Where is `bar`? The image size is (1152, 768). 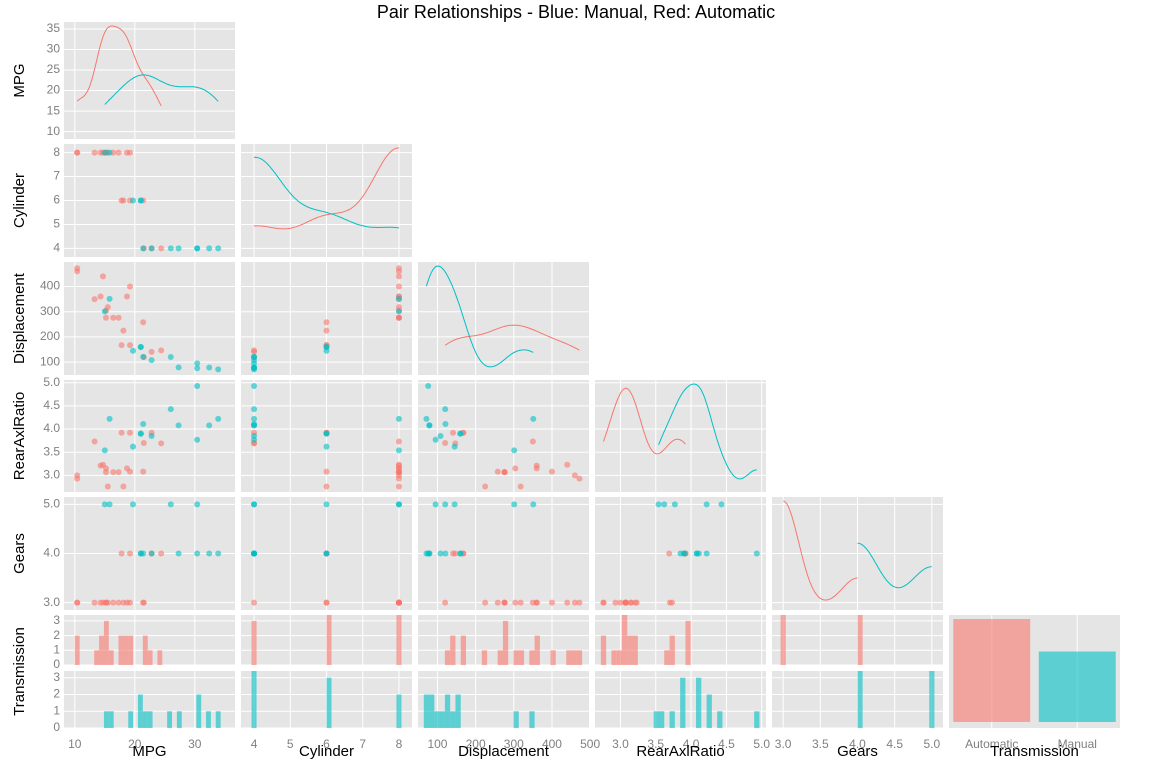 bar is located at coordinates (992, 670).